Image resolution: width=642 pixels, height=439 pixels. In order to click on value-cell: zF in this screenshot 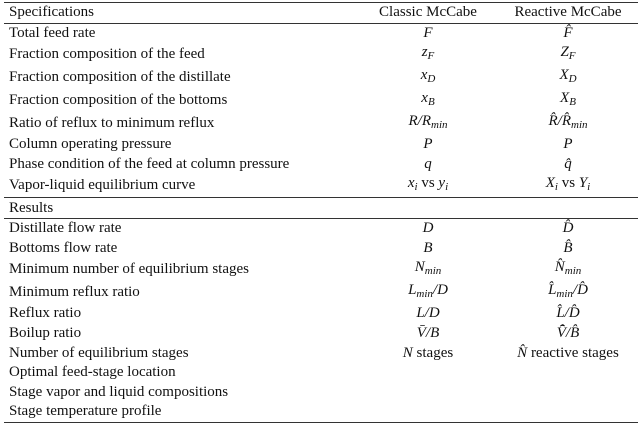, I will do `click(428, 54)`.